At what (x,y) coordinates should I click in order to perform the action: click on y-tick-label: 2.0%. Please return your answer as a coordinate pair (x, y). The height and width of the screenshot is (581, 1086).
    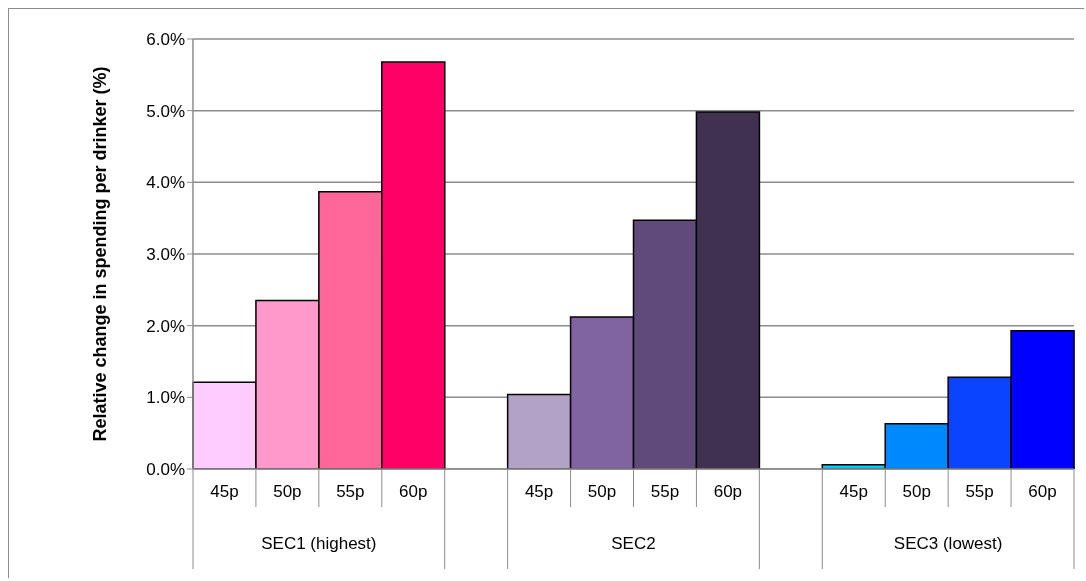
    Looking at the image, I should click on (165, 326).